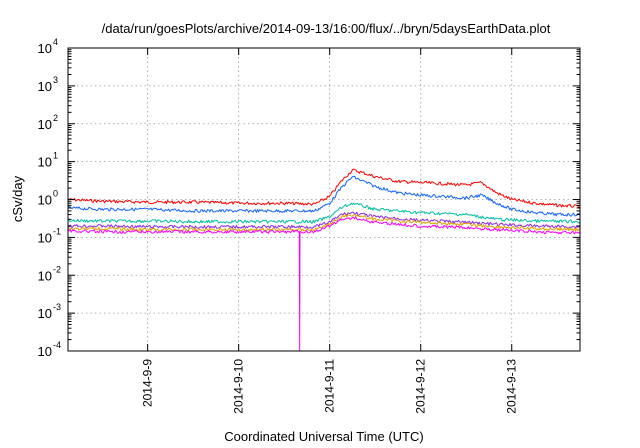 This screenshot has width=640, height=448. What do you see at coordinates (57, 345) in the screenshot?
I see `y-tick-exponent: -4` at bounding box center [57, 345].